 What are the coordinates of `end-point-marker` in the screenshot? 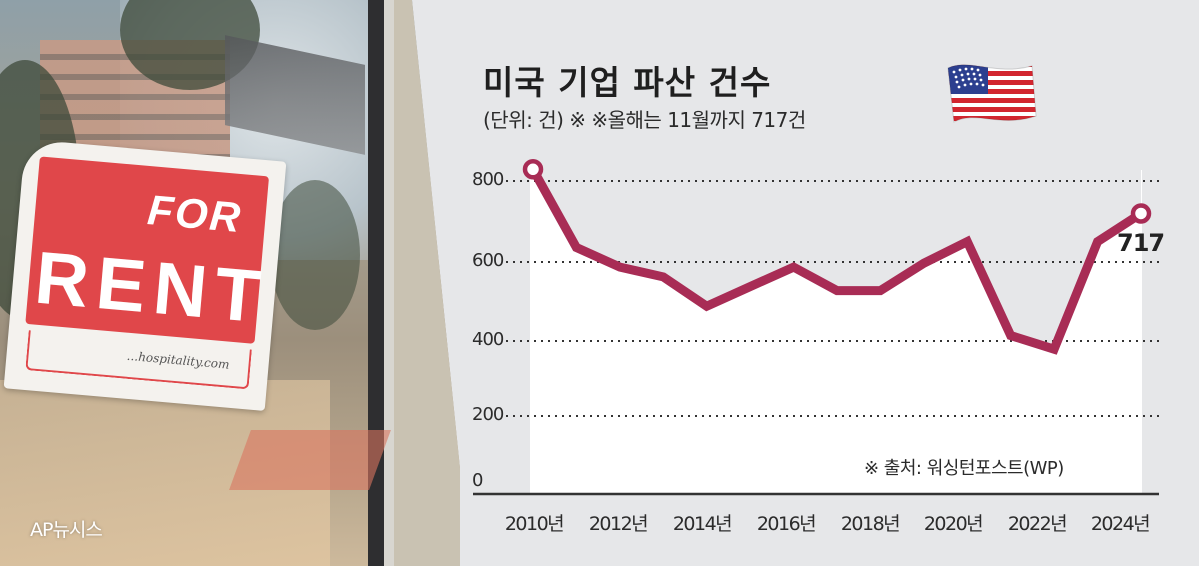 It's located at (1141, 213).